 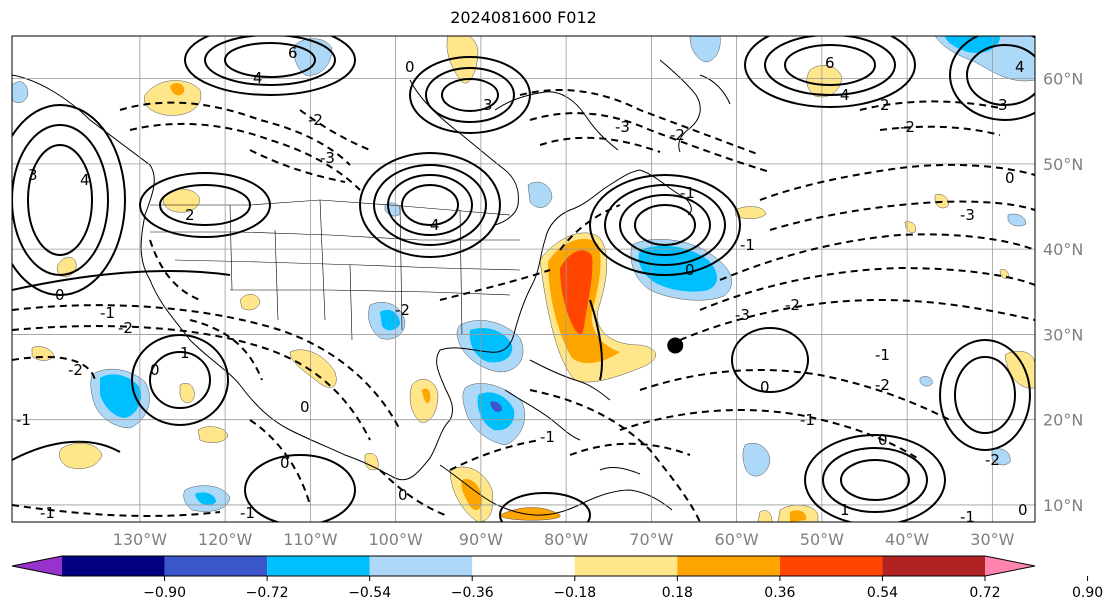 I want to click on longitude-label: 80°W, so click(x=566, y=539).